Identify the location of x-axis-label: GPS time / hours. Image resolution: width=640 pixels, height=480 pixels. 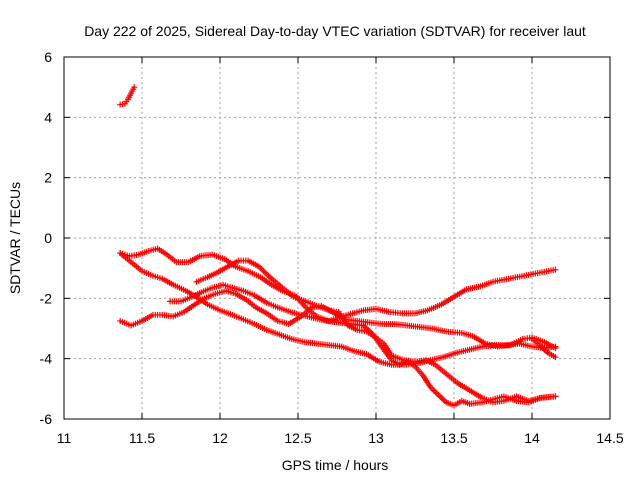
(335, 465).